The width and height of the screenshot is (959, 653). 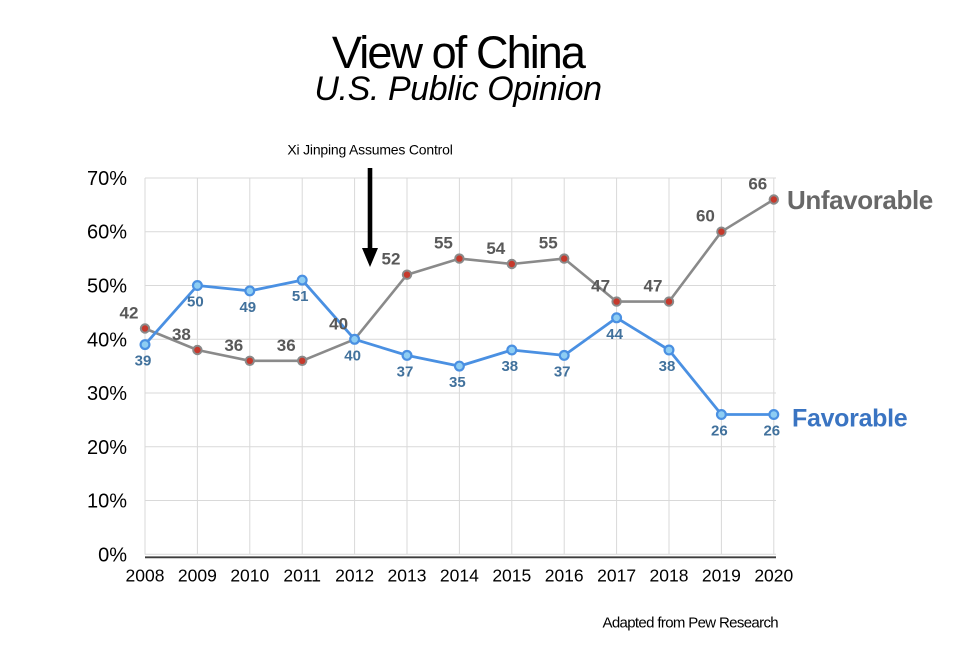 I want to click on svg-text: 60, so click(x=705, y=216).